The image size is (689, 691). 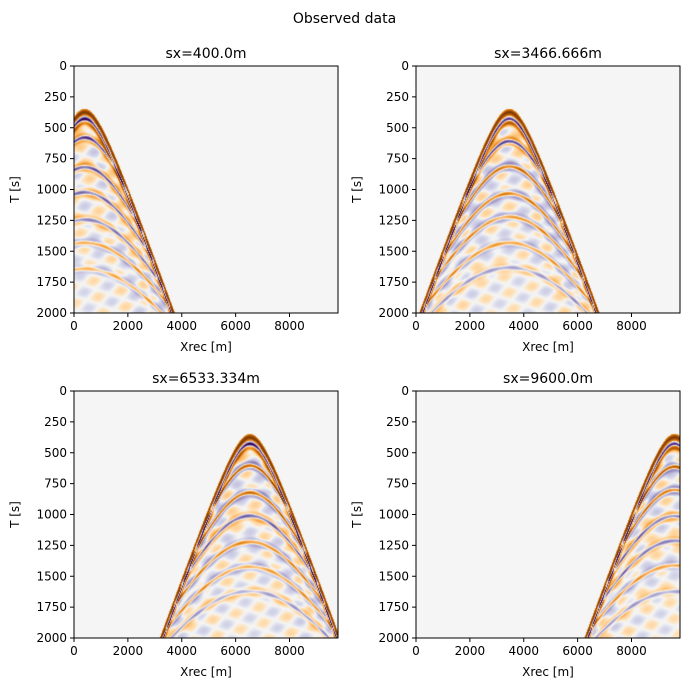 What do you see at coordinates (548, 54) in the screenshot?
I see `subplot-title: sx=3466.666m` at bounding box center [548, 54].